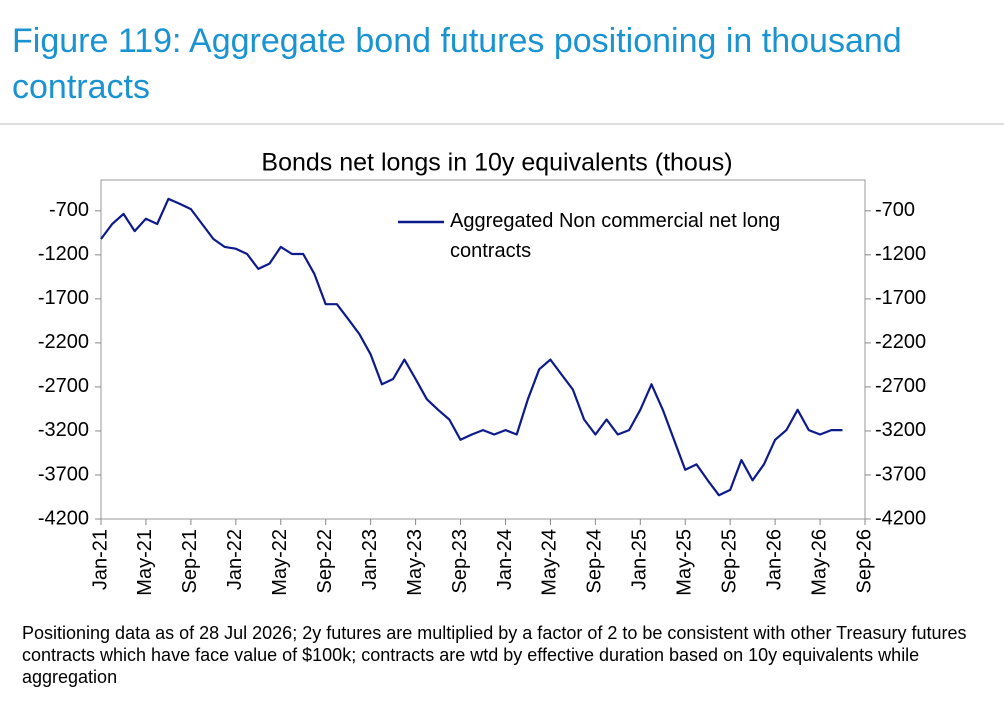 The image size is (1004, 718). I want to click on y-tick-label-right: -3200, so click(900, 430).